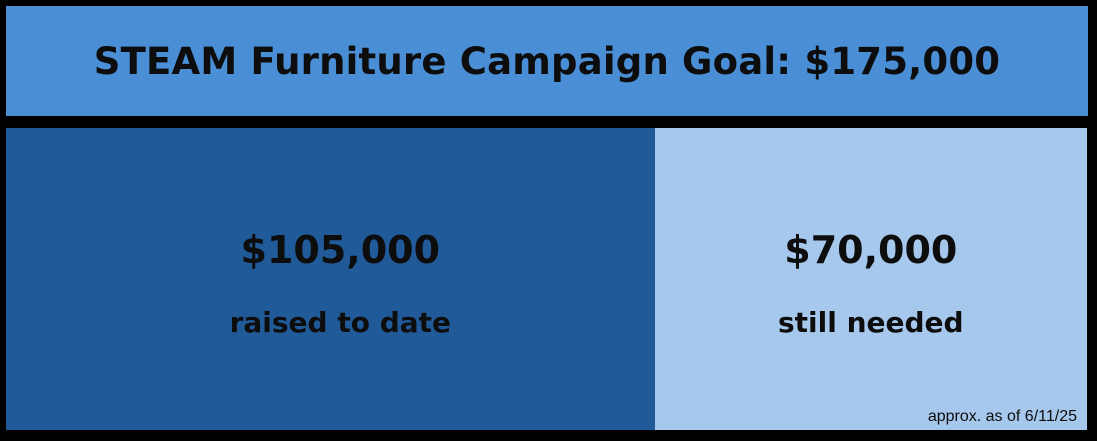 The height and width of the screenshot is (441, 1097). I want to click on chart-title: STEAM Furniture Campaign Goal: $175,000, so click(547, 61).